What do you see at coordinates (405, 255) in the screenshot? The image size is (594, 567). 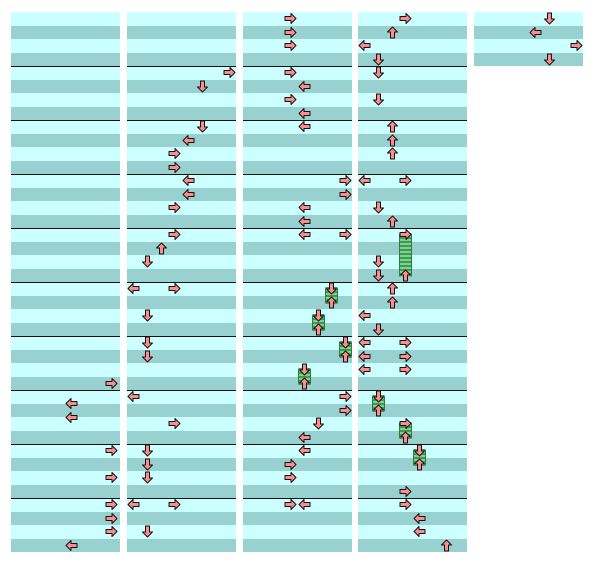 I see `hold-note` at bounding box center [405, 255].